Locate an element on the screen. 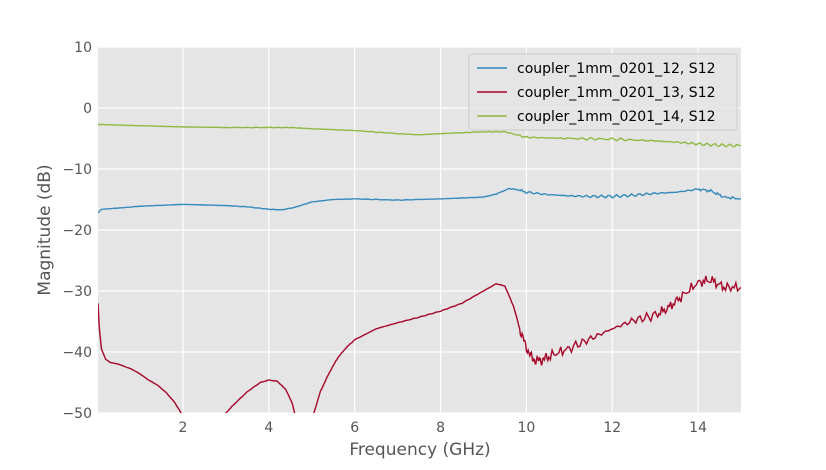 Image resolution: width=826 pixels, height=470 pixels. legend-box is located at coordinates (603, 92).